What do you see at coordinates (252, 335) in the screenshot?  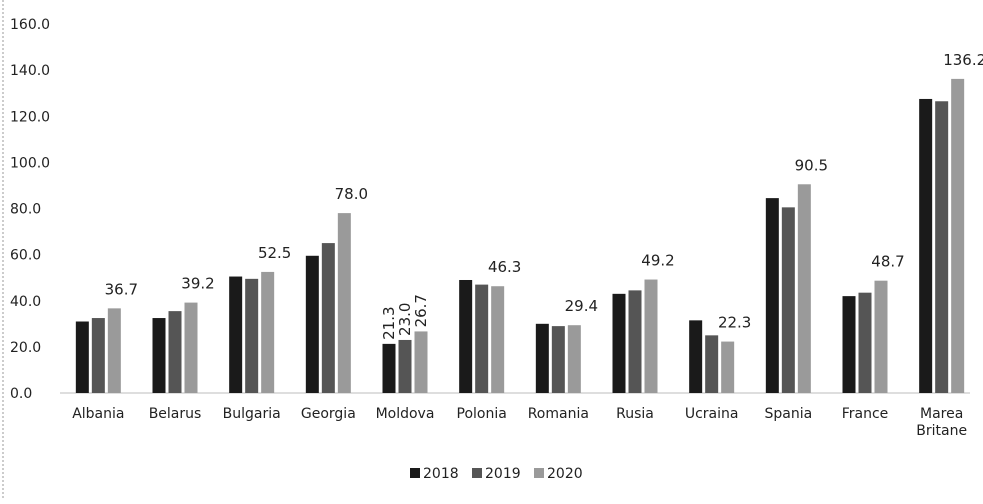 I see `bar-bulgaria-2019` at bounding box center [252, 335].